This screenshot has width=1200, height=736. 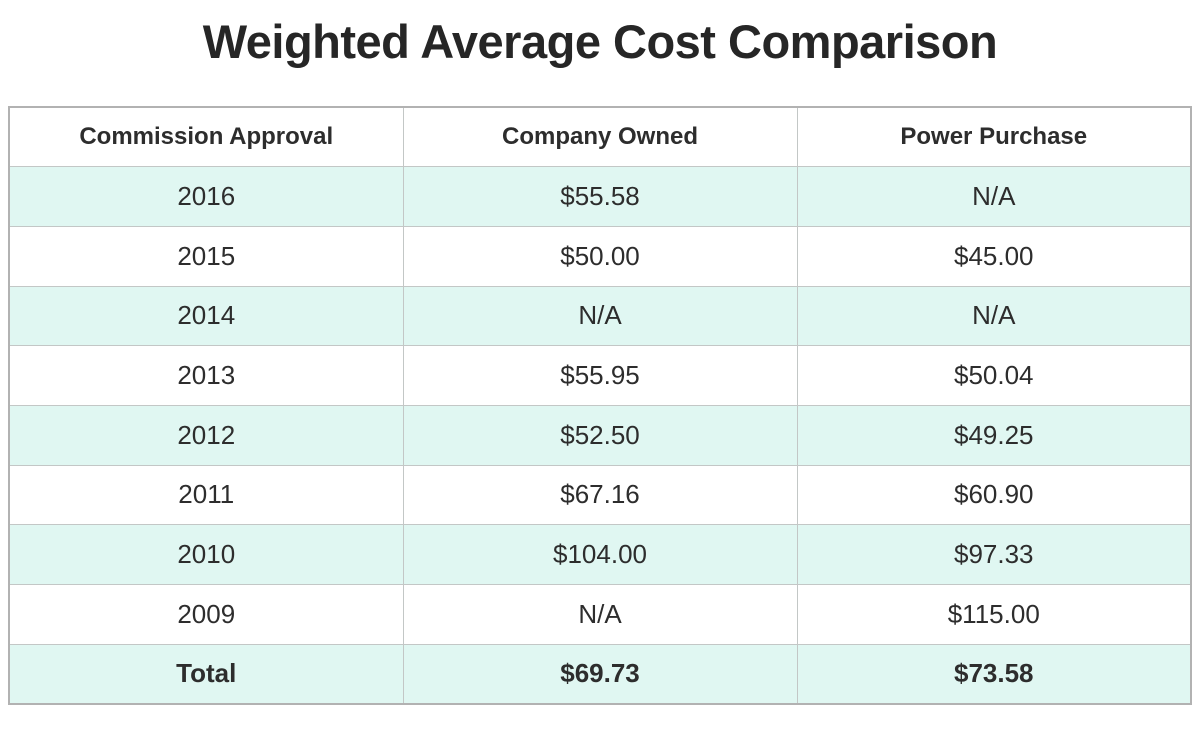 I want to click on power-purchase-cell: $115.00, so click(x=994, y=614).